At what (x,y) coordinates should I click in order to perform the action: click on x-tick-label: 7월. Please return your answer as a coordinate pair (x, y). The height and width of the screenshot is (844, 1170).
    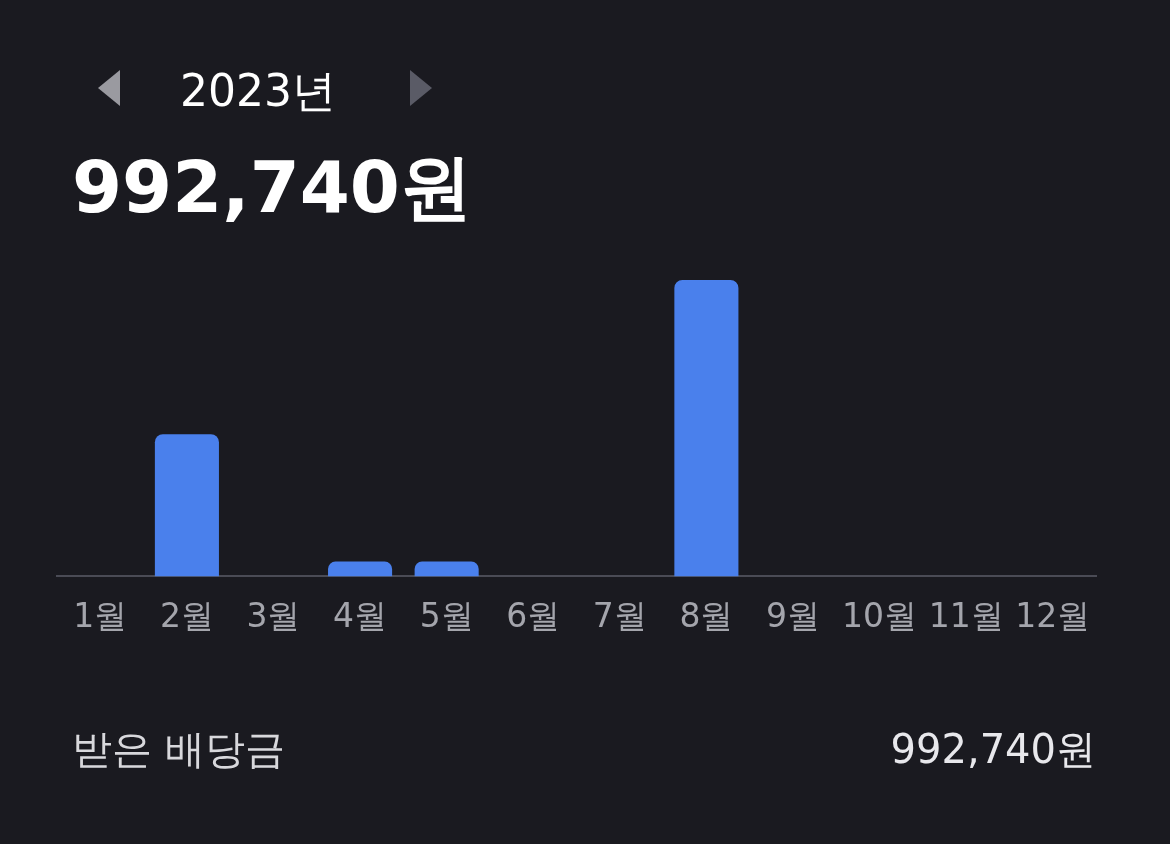
    Looking at the image, I should click on (619, 615).